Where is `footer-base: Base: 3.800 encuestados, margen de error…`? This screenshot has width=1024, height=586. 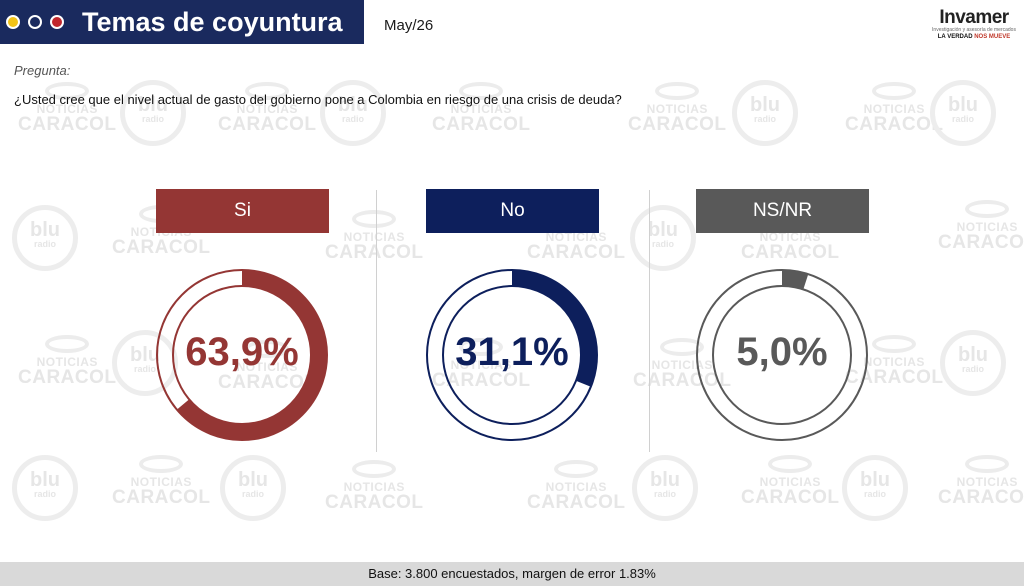
footer-base: Base: 3.800 encuestados, margen de error… is located at coordinates (512, 574).